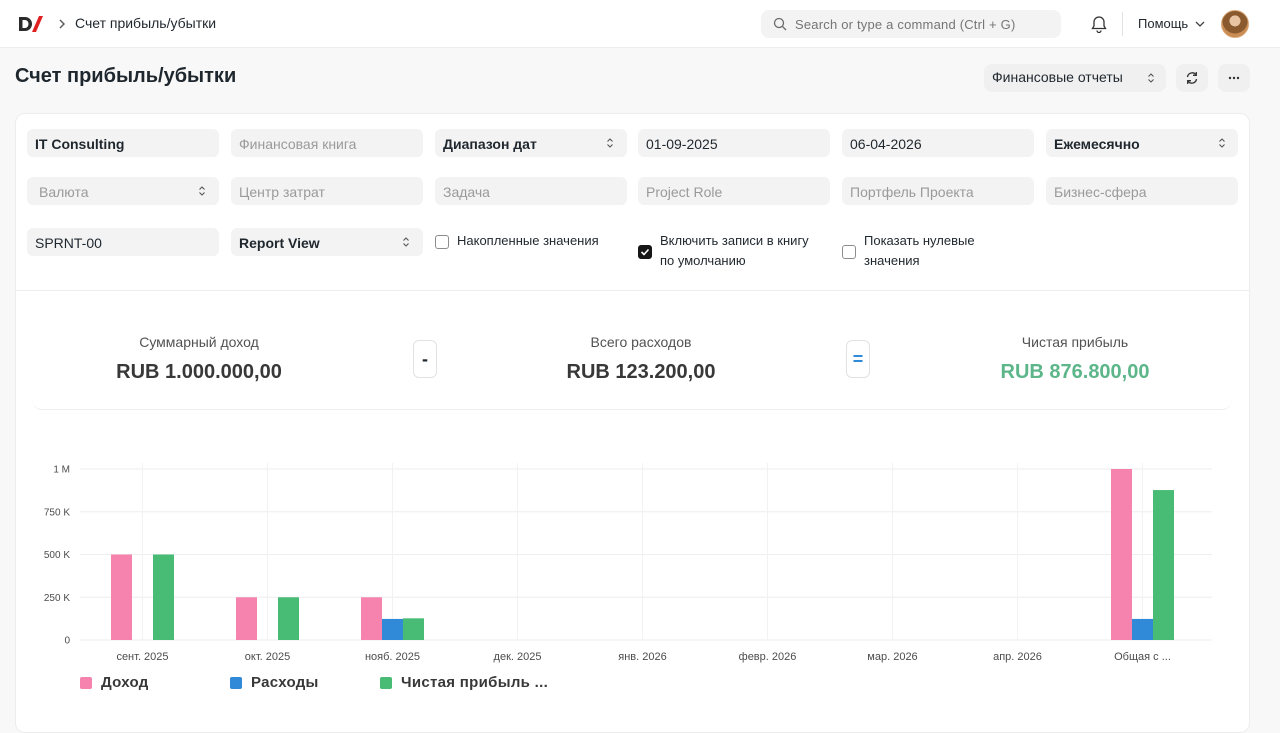  What do you see at coordinates (1142, 143) in the screenshot?
I see `periodicity-select: Ежемесячно` at bounding box center [1142, 143].